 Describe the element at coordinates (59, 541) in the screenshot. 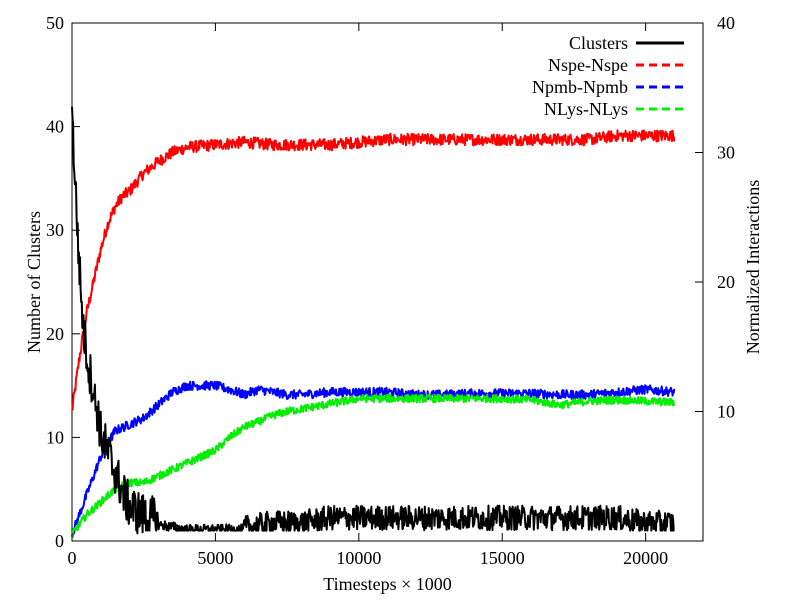

I see `y-tick-label: 0` at that location.